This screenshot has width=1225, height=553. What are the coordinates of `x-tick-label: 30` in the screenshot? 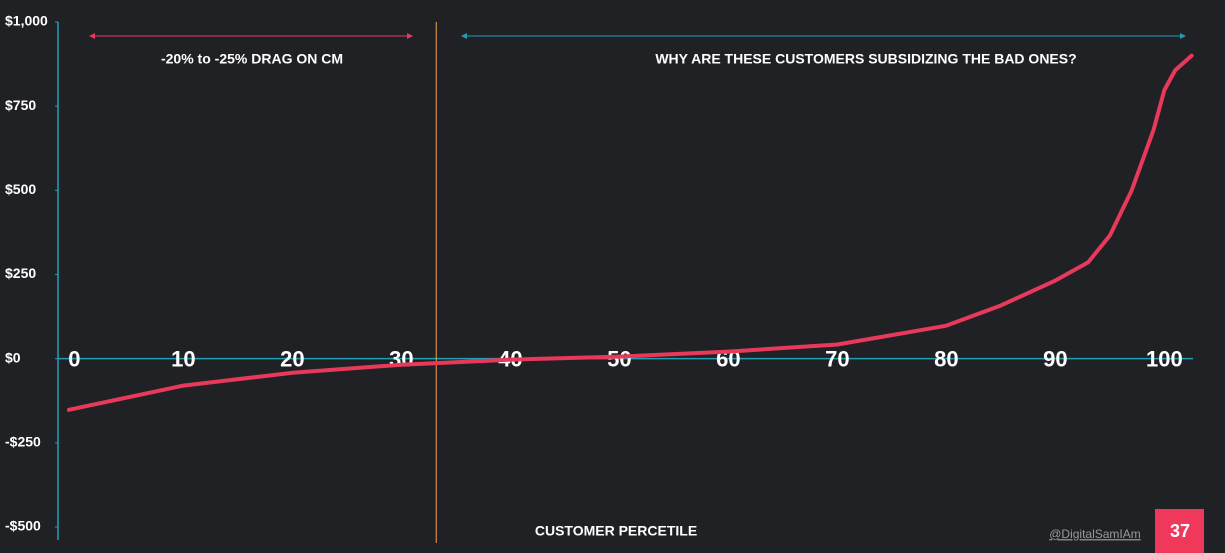 It's located at (401, 358).